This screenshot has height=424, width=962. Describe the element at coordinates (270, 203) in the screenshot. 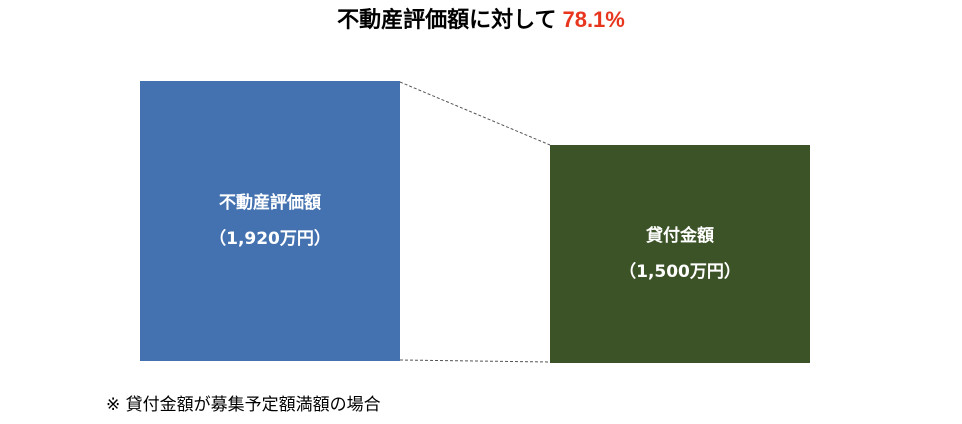

I see `property-value-label: 不動産評価額` at that location.